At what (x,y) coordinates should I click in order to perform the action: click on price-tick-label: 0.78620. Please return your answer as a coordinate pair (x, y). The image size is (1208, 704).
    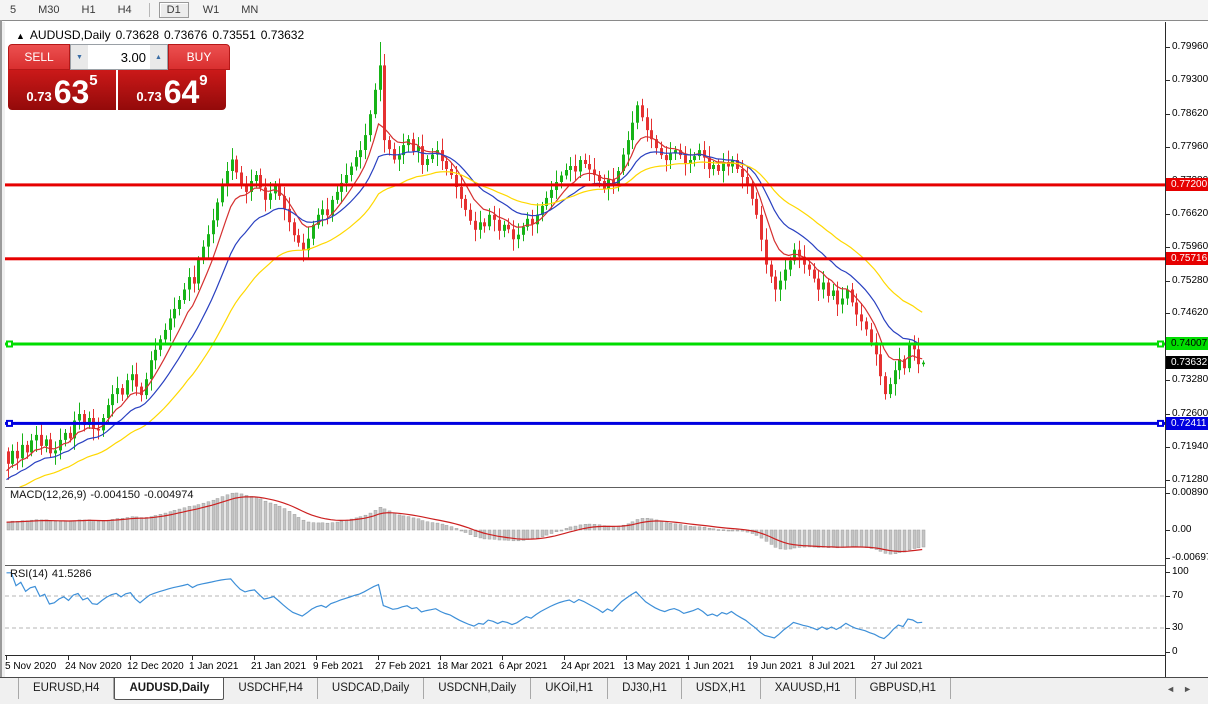
    Looking at the image, I should click on (1190, 114).